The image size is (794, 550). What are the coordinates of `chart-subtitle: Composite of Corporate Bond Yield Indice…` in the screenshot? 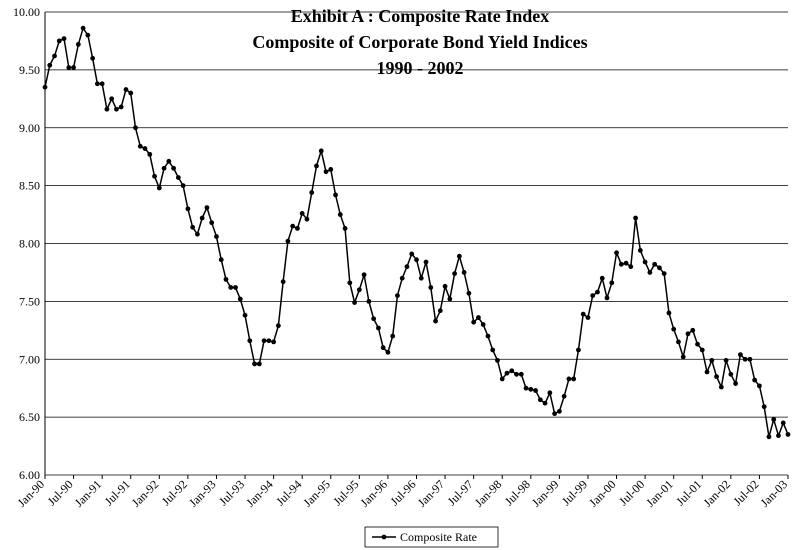 It's located at (419, 42).